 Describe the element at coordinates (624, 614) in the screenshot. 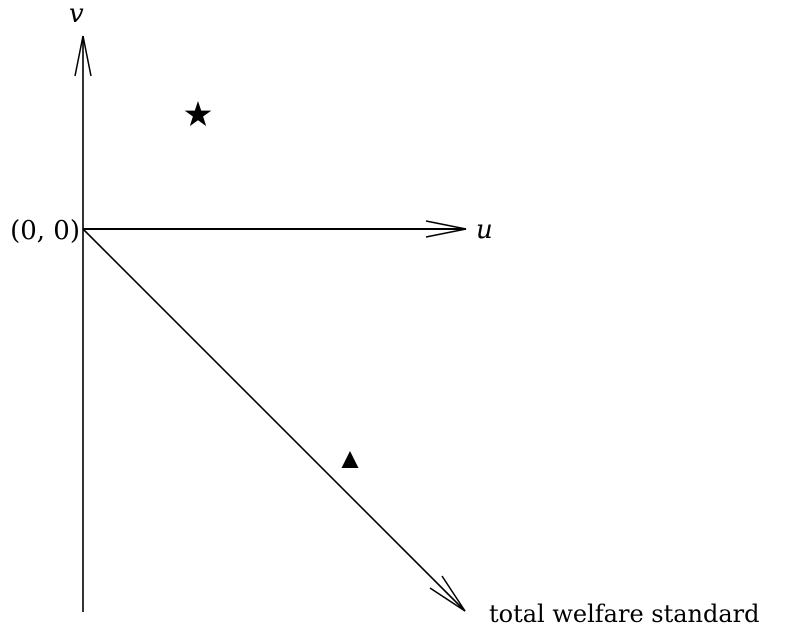

I see `total-welfare-standard-label: total welfare standard` at that location.